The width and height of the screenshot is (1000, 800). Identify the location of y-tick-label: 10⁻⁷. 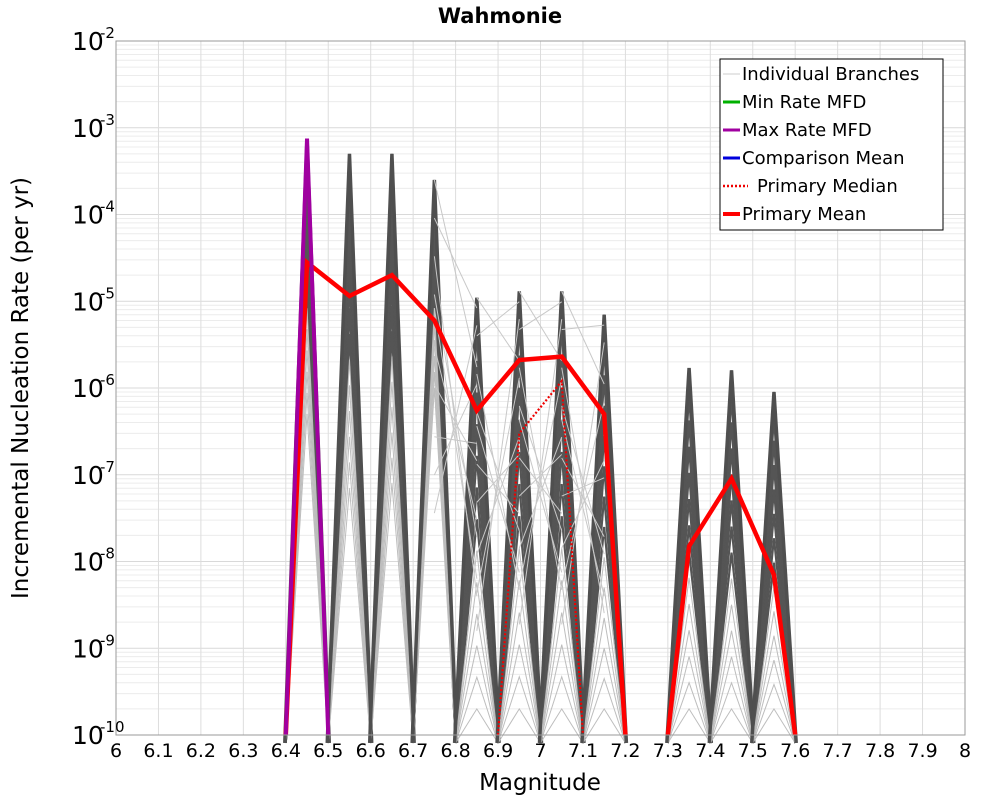
(93, 474).